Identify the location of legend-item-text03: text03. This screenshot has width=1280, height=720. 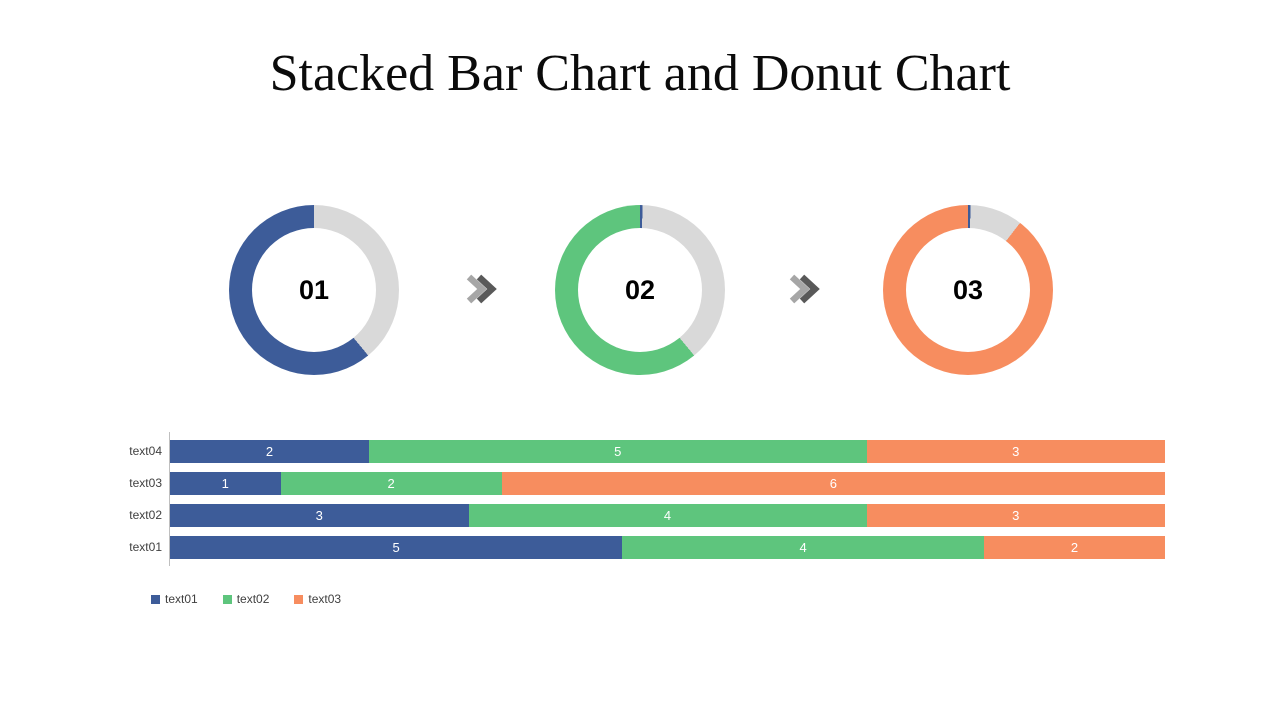
(317, 599).